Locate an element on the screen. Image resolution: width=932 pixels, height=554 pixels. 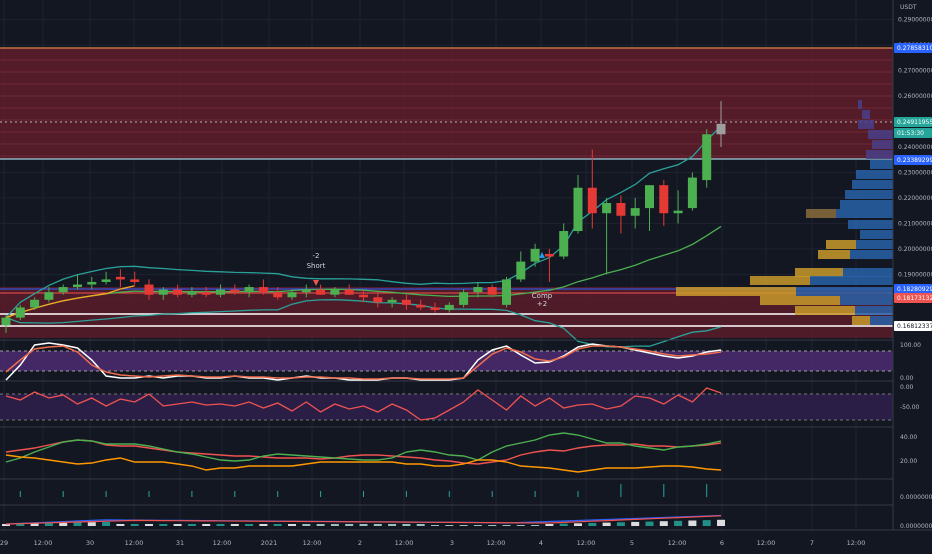
dmi-tick: 20.00 is located at coordinates (908, 461).